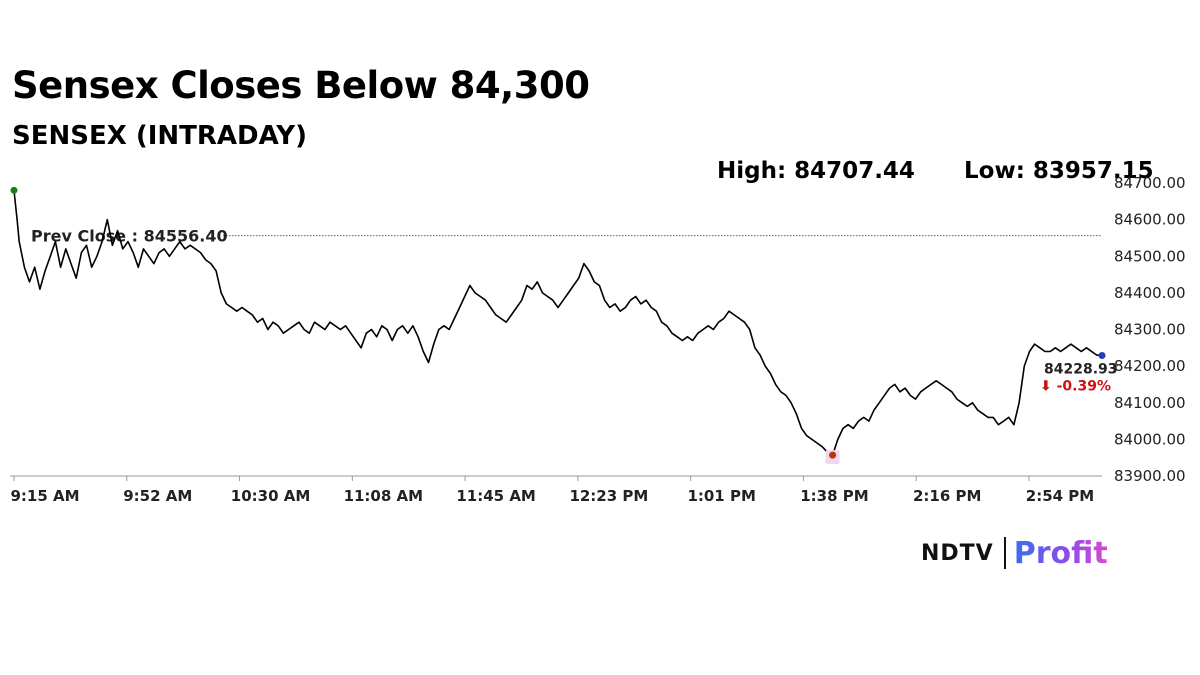  Describe the element at coordinates (1060, 553) in the screenshot. I see `logo-profit-text: Profit` at that location.